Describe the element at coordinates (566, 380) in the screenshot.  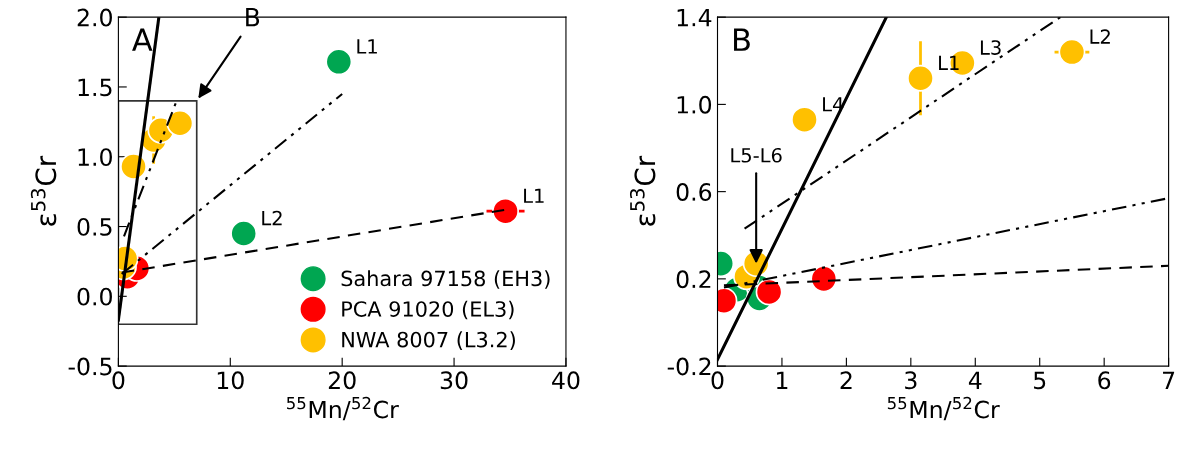
I see `x-tick-label: 40` at that location.